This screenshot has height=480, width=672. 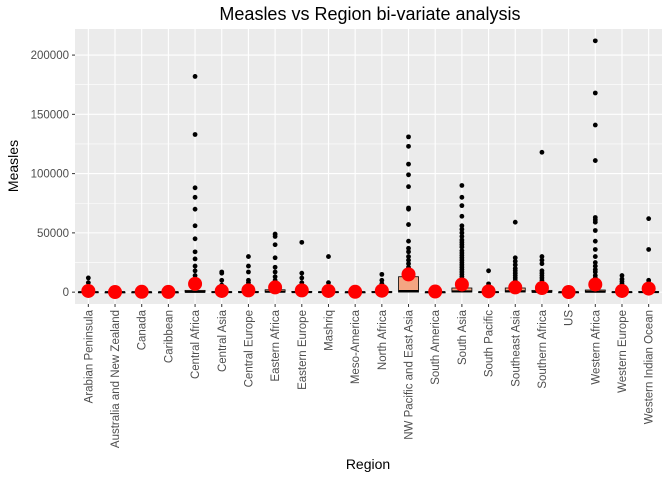 I want to click on x-tick-label: South Asia, so click(x=463, y=337).